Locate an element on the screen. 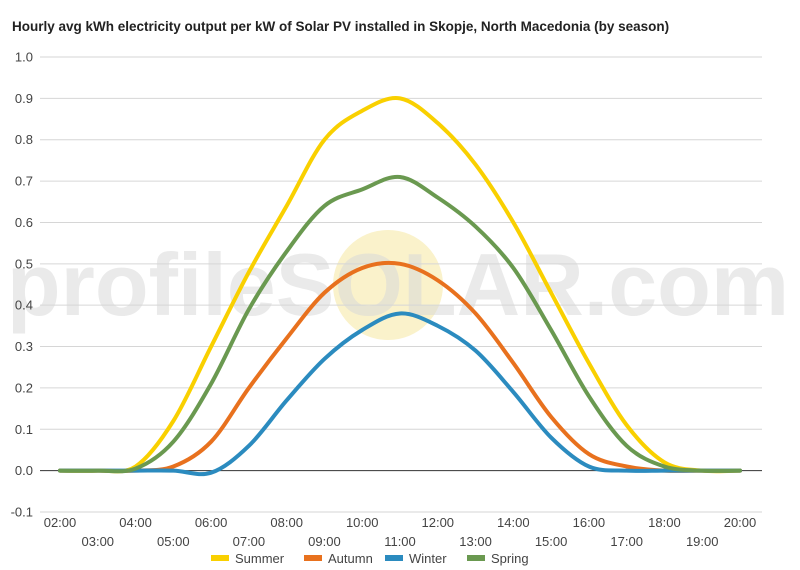  y-axis: 1.0 0.9 0.8 0.7 0.6 0.5 0.4 0.3 0.2 0.1 0.0 -0.1 is located at coordinates (22, 285).